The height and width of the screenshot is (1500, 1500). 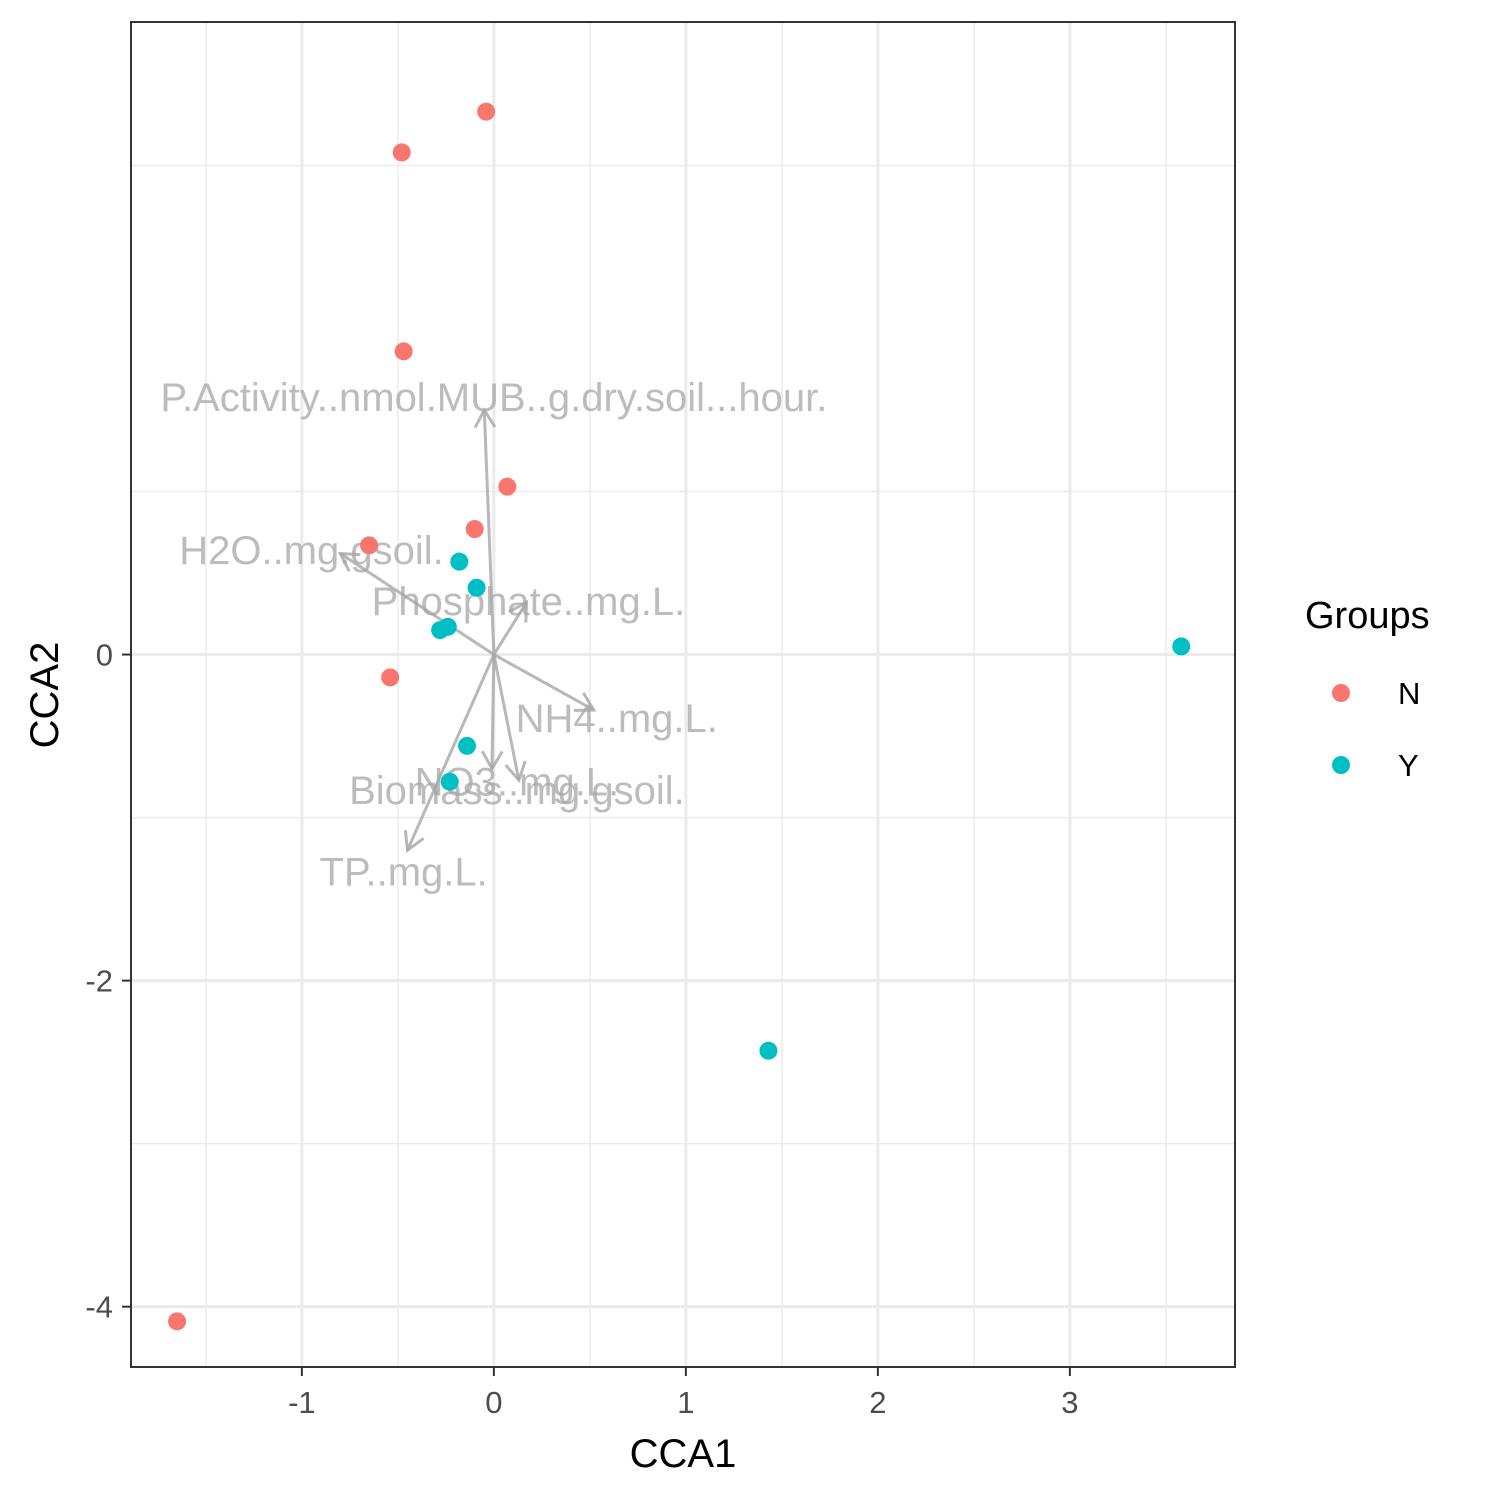 I want to click on x-tick-label: 0, so click(x=493, y=1402).